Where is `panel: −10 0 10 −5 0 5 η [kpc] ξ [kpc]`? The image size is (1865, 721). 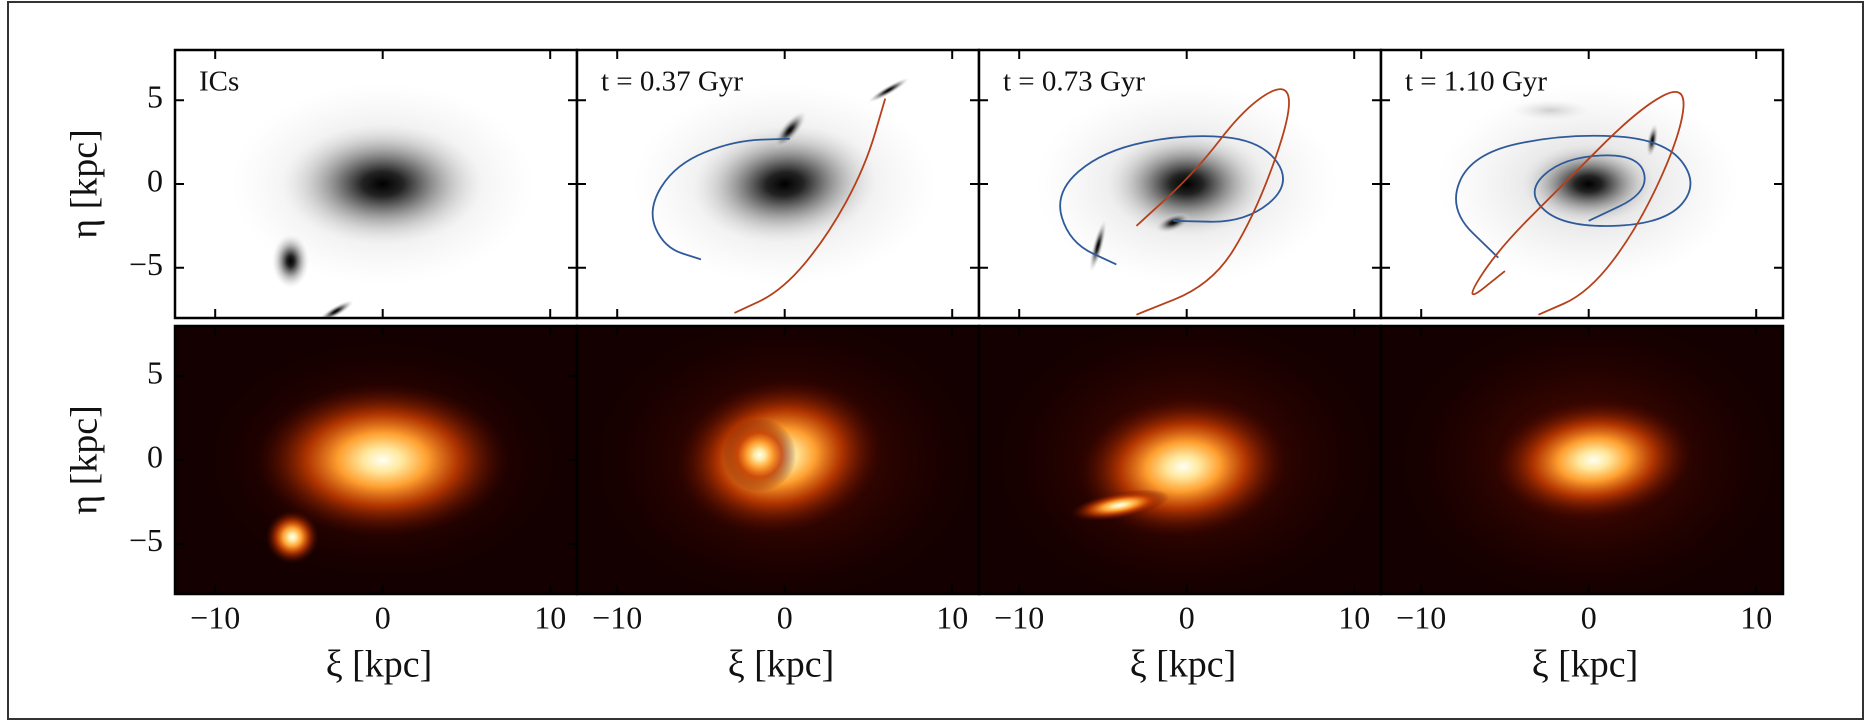 panel: −10 0 10 −5 0 5 η [kpc] ξ [kpc] is located at coordinates (321, 505).